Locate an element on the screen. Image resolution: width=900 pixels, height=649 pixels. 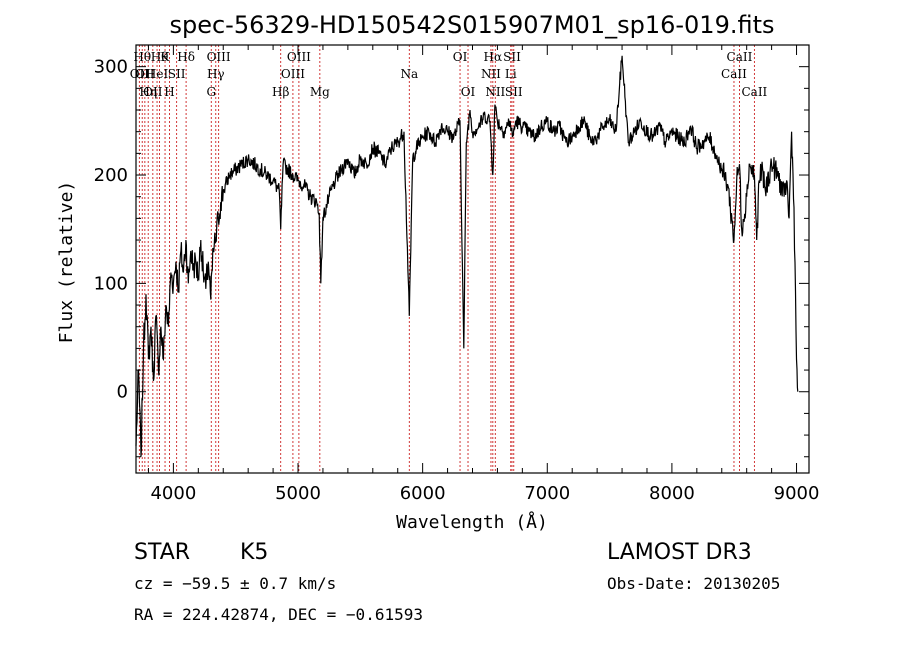
line-label-sii-6731: SII is located at coordinates (514, 92).